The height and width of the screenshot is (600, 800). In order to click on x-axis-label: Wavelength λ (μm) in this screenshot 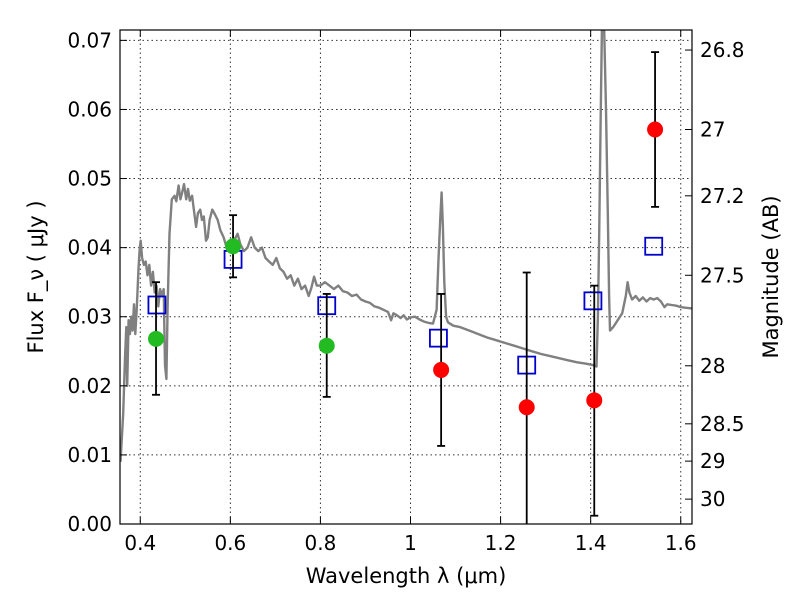, I will do `click(406, 576)`.